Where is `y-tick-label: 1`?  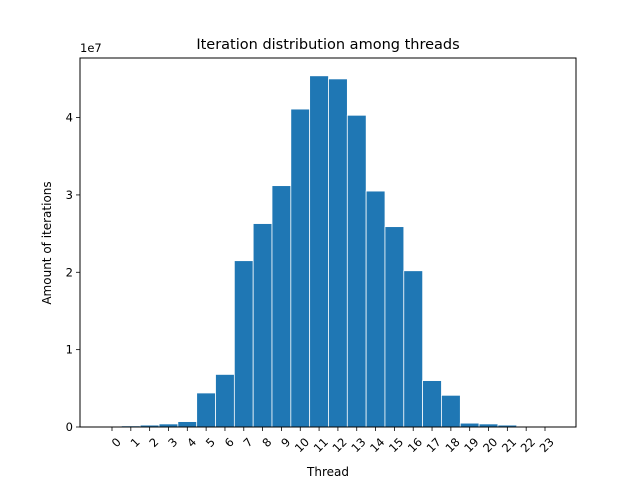 y-tick-label: 1 is located at coordinates (69, 350).